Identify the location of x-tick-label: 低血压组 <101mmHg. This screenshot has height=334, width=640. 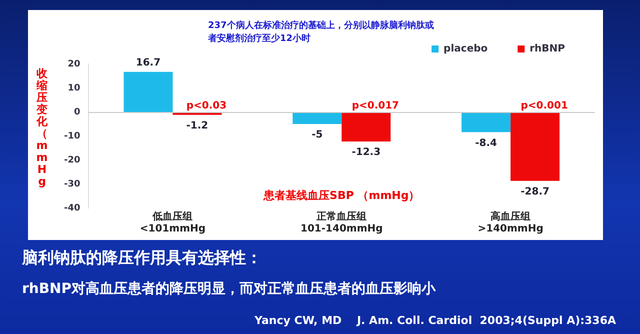
(173, 222).